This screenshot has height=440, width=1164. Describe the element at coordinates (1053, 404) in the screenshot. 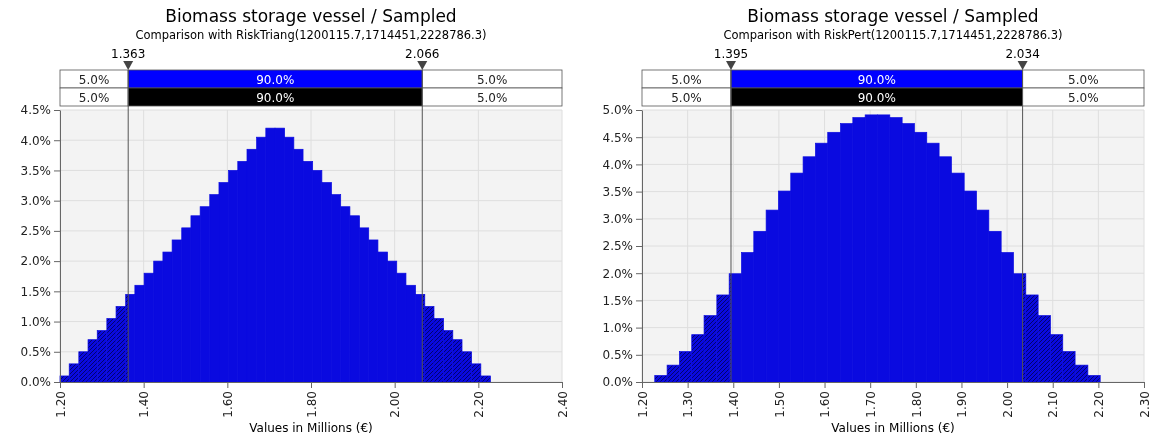

I see `x-tick-label: 2.10` at that location.